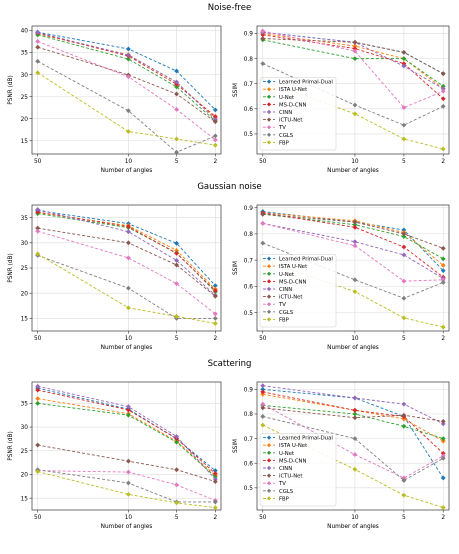 The height and width of the screenshot is (554, 459). I want to click on legend-label: Learned Primal-Dual, so click(306, 439).